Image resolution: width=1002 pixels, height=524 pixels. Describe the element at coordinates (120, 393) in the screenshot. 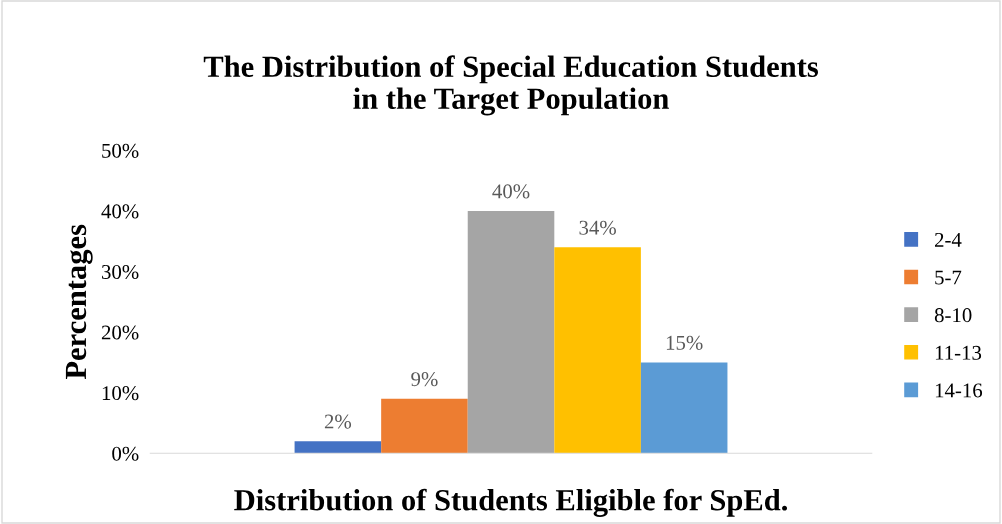

I see `y-tick-label: 10%` at that location.